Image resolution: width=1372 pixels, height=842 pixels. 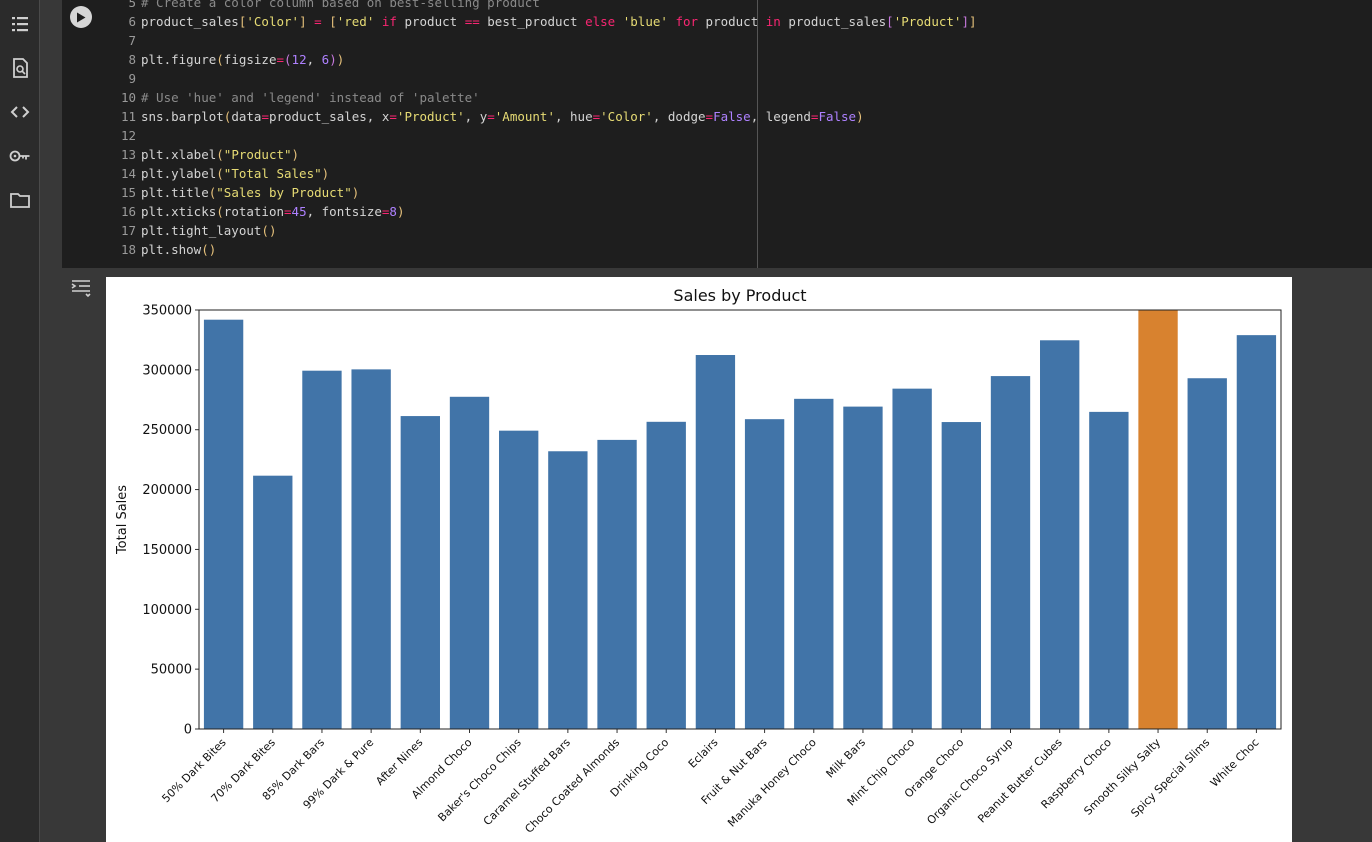 What do you see at coordinates (122, 520) in the screenshot?
I see `y-axis-label: Total Sales` at bounding box center [122, 520].